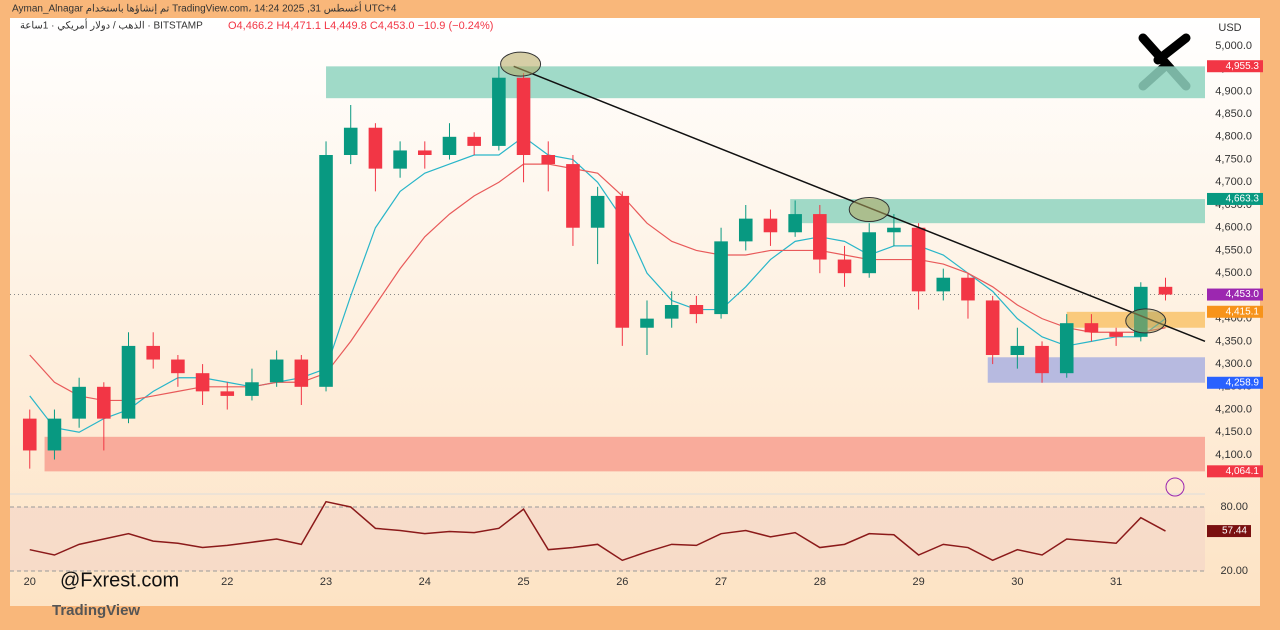 The image size is (1280, 630). Describe the element at coordinates (1233, 228) in the screenshot. I see `y-tick-label: 4,600.0` at that location.